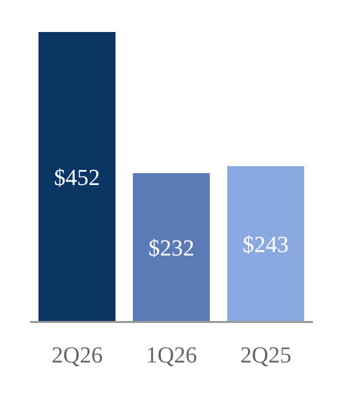 Image resolution: width=342 pixels, height=400 pixels. What do you see at coordinates (266, 355) in the screenshot?
I see `x-tick-label: 2Q25` at bounding box center [266, 355].